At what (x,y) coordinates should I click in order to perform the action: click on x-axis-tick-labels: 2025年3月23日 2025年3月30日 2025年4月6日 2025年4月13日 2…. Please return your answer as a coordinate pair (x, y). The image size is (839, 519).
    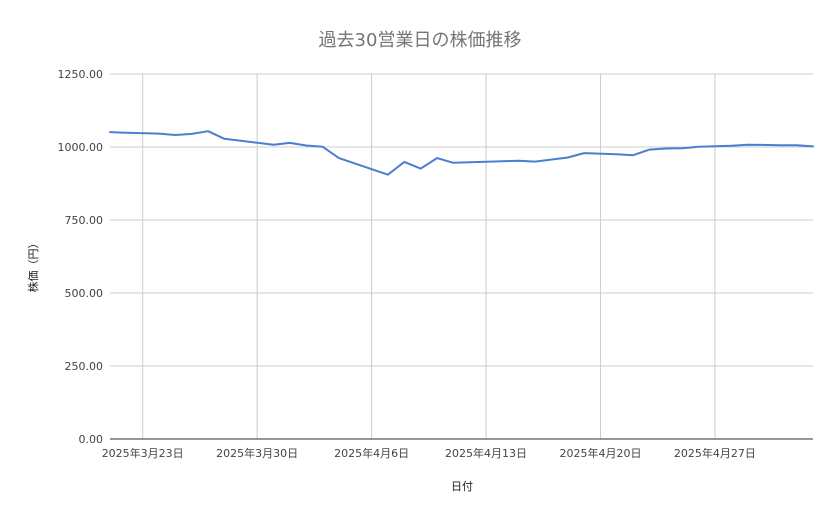
    Looking at the image, I should click on (429, 453).